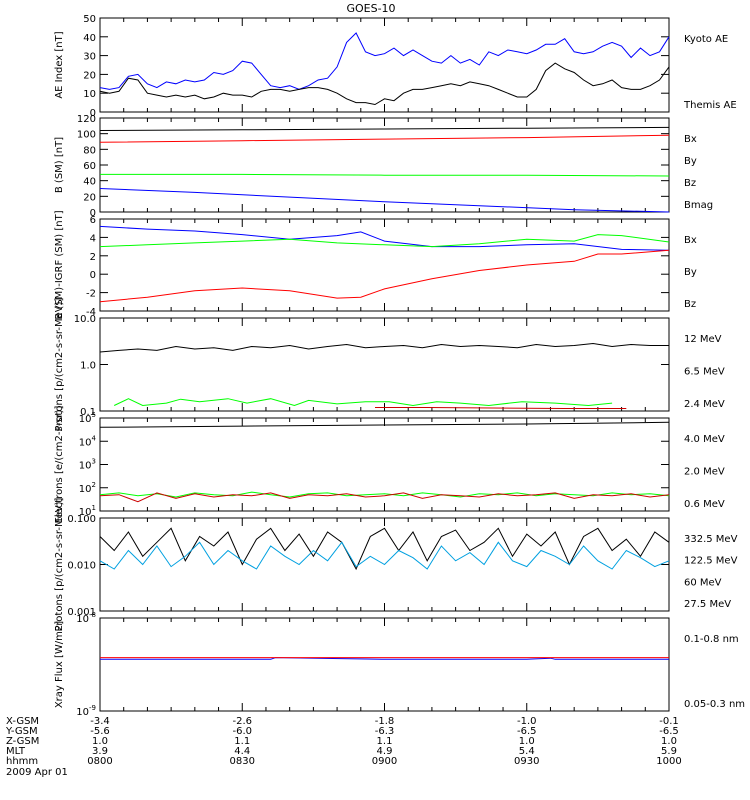 The width and height of the screenshot is (750, 800). Describe the element at coordinates (669, 721) in the screenshot. I see `x-tick-label: -0.1` at that location.